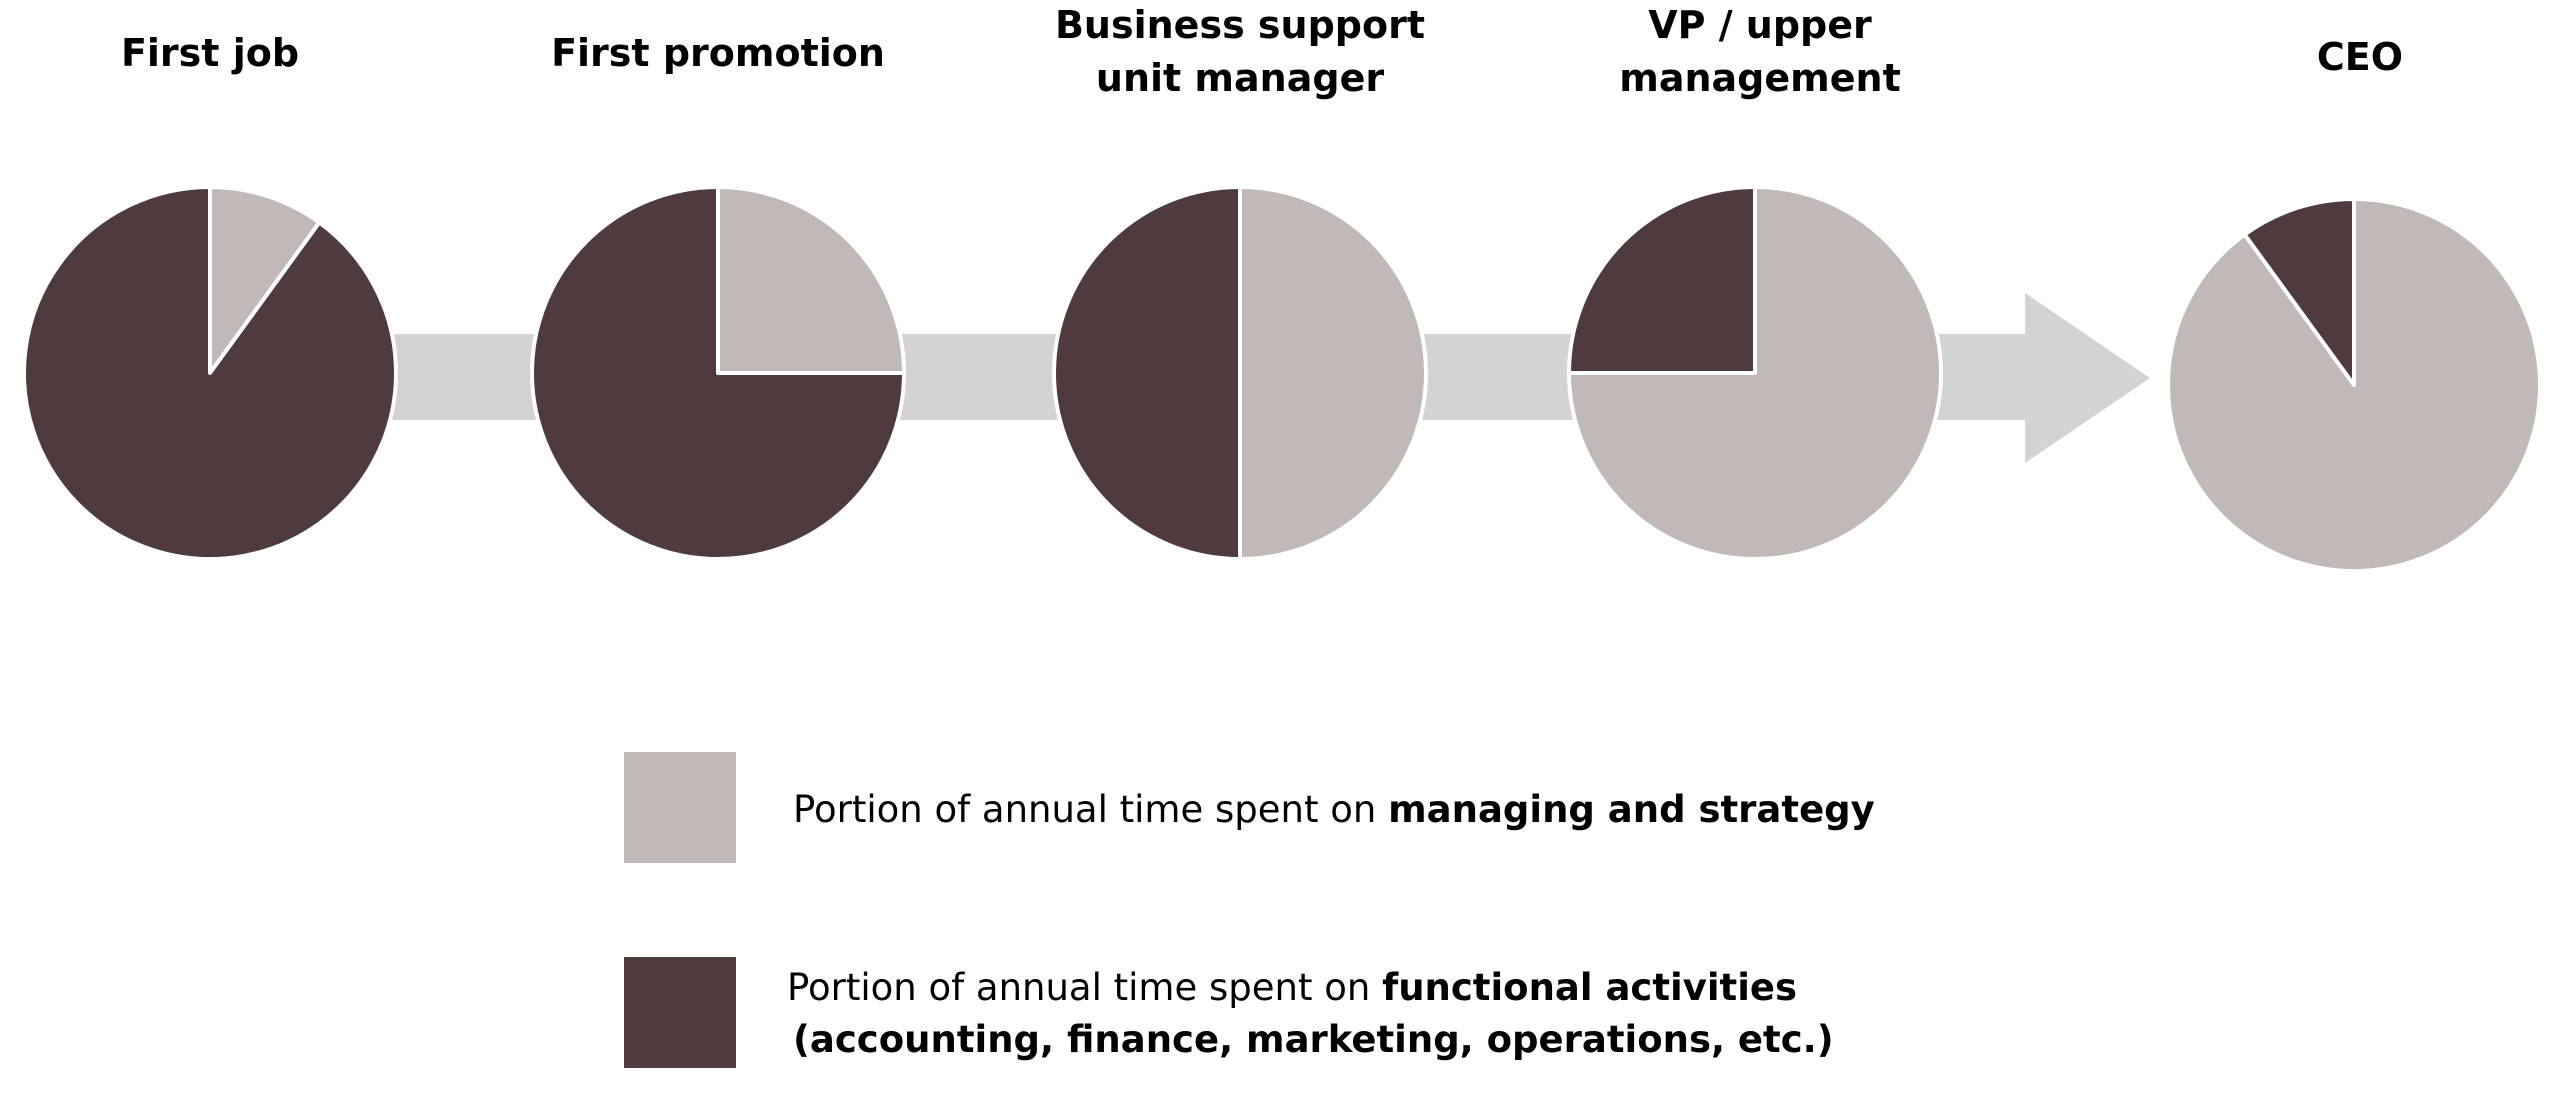 This screenshot has width=2560, height=1098. I want to click on pie-3-managing-slice, so click(1333, 373).